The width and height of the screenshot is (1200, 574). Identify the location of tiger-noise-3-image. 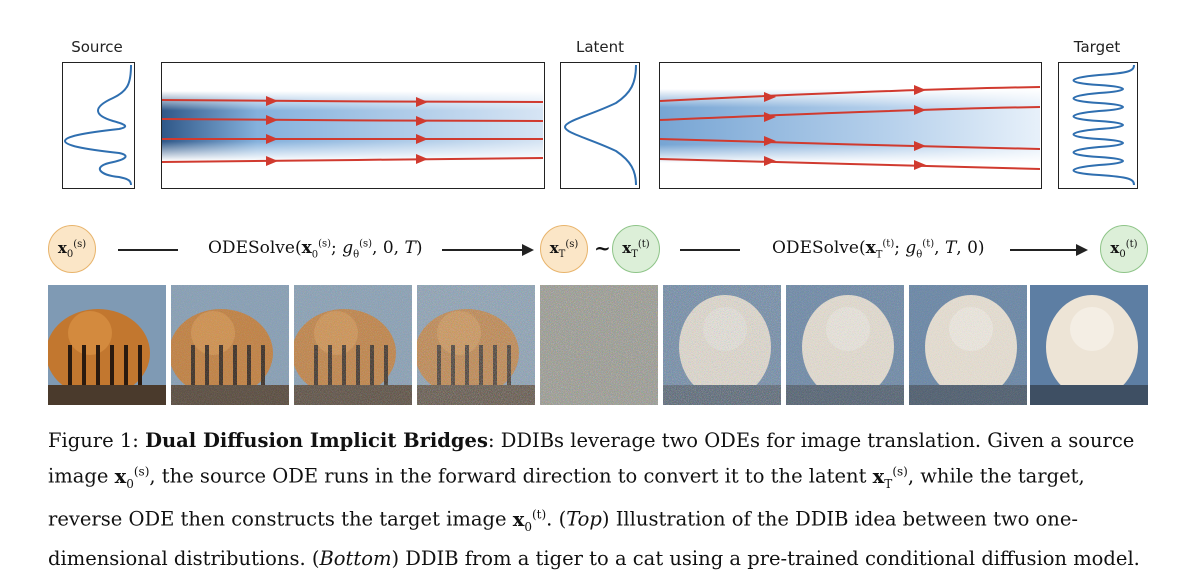
(476, 345).